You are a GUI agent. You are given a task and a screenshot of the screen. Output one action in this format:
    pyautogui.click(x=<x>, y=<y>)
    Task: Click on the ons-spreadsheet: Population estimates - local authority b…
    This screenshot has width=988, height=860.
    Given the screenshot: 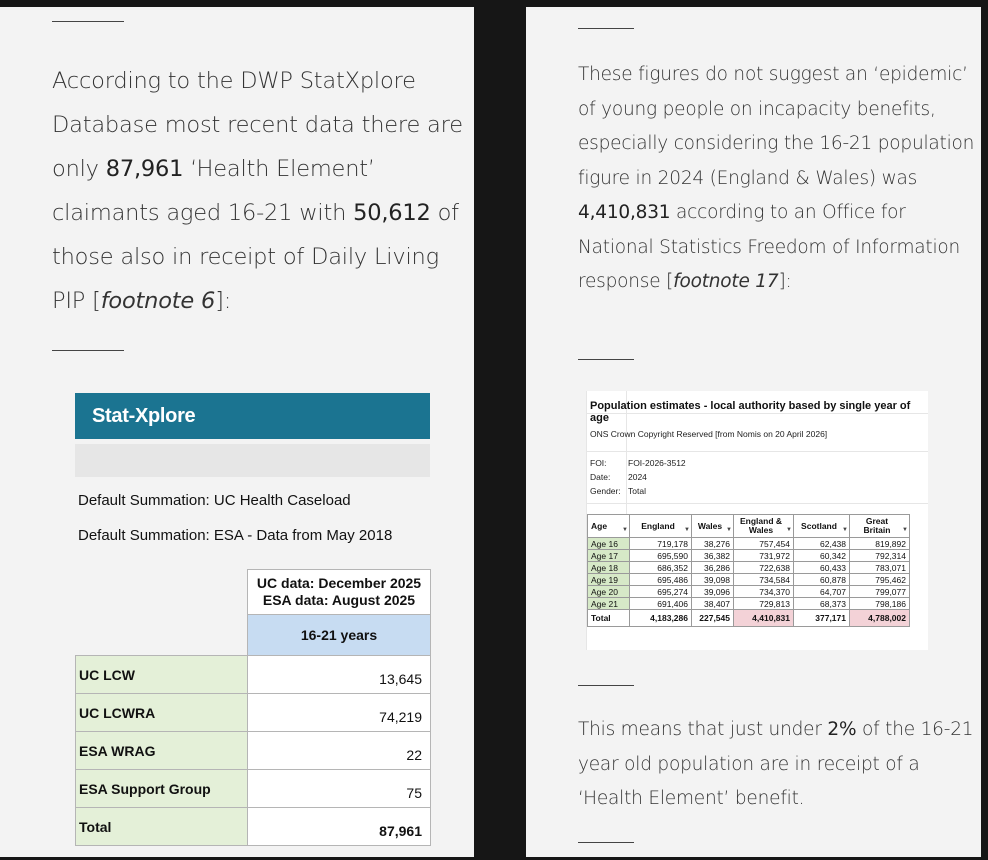 What is the action you would take?
    pyautogui.click(x=757, y=520)
    